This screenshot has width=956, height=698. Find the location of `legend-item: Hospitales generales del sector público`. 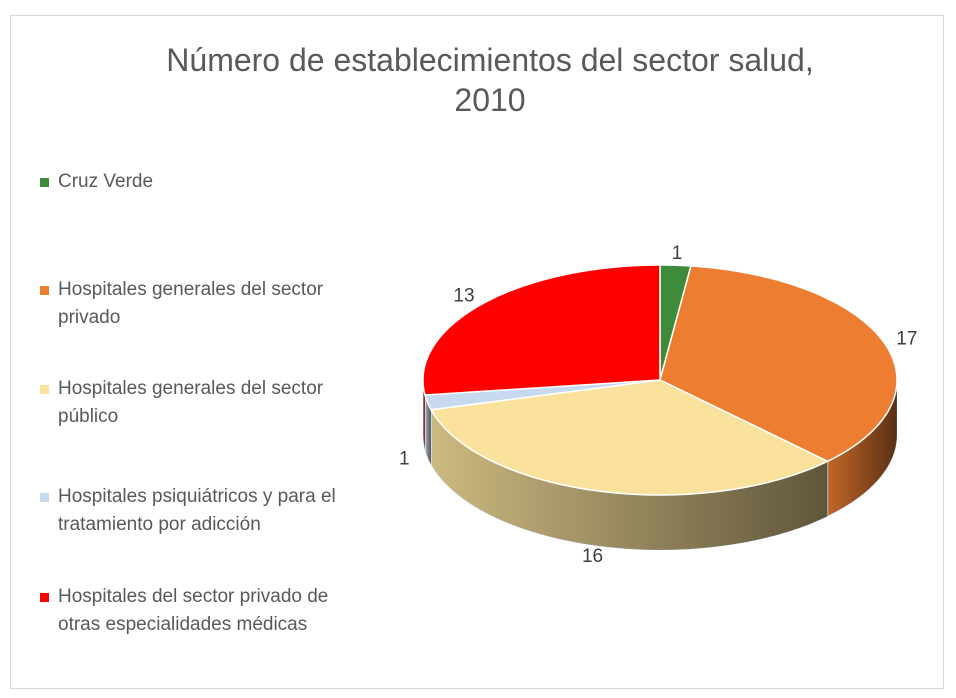

legend-item: Hospitales generales del sector público is located at coordinates (195, 403).